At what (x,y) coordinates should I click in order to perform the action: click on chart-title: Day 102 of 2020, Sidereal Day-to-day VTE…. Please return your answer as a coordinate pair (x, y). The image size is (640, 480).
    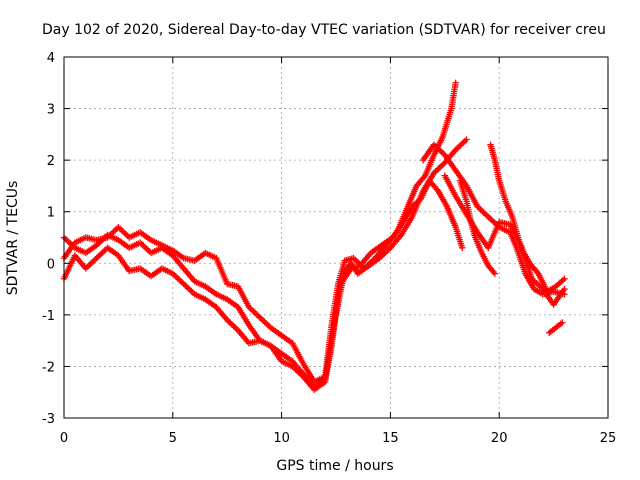
    Looking at the image, I should click on (324, 30).